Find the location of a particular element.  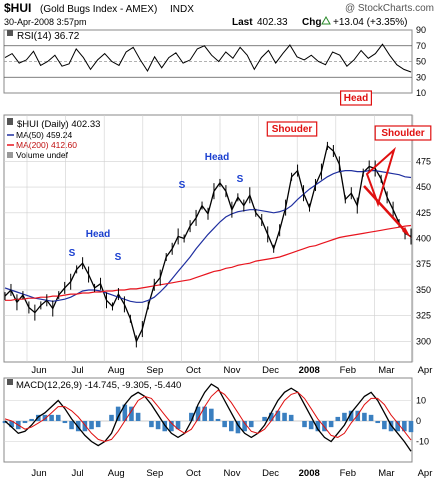

rsi-tick-label: 30 is located at coordinates (421, 77).